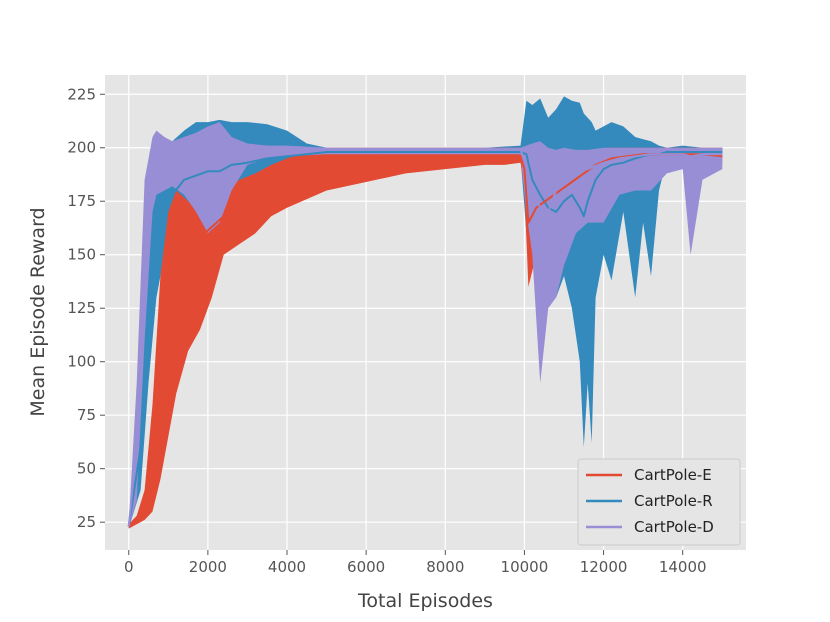  I want to click on y-tick-label: 75, so click(86, 415).